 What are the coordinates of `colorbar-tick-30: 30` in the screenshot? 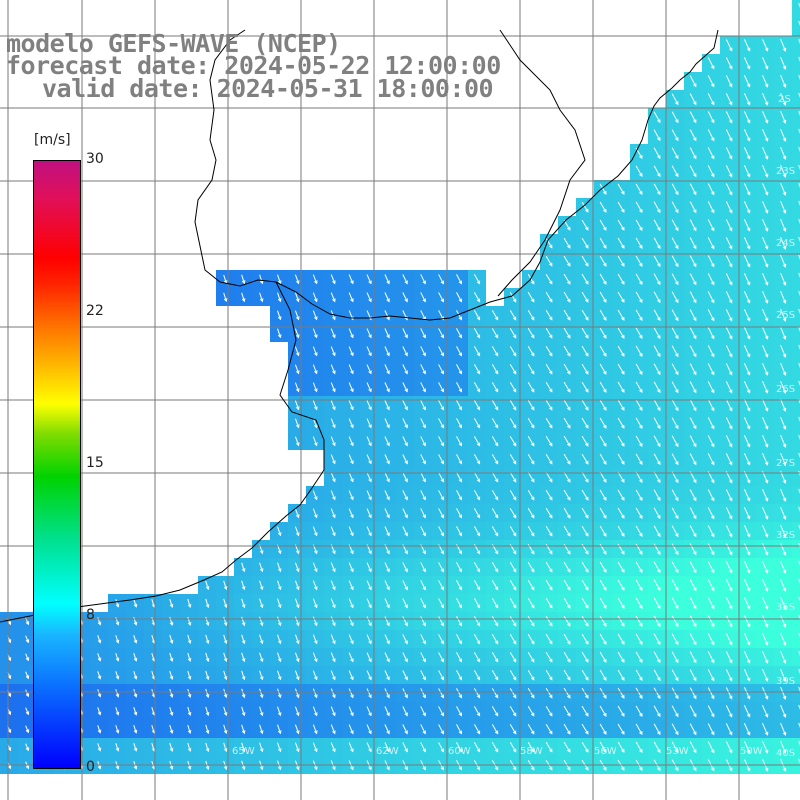 It's located at (95, 159).